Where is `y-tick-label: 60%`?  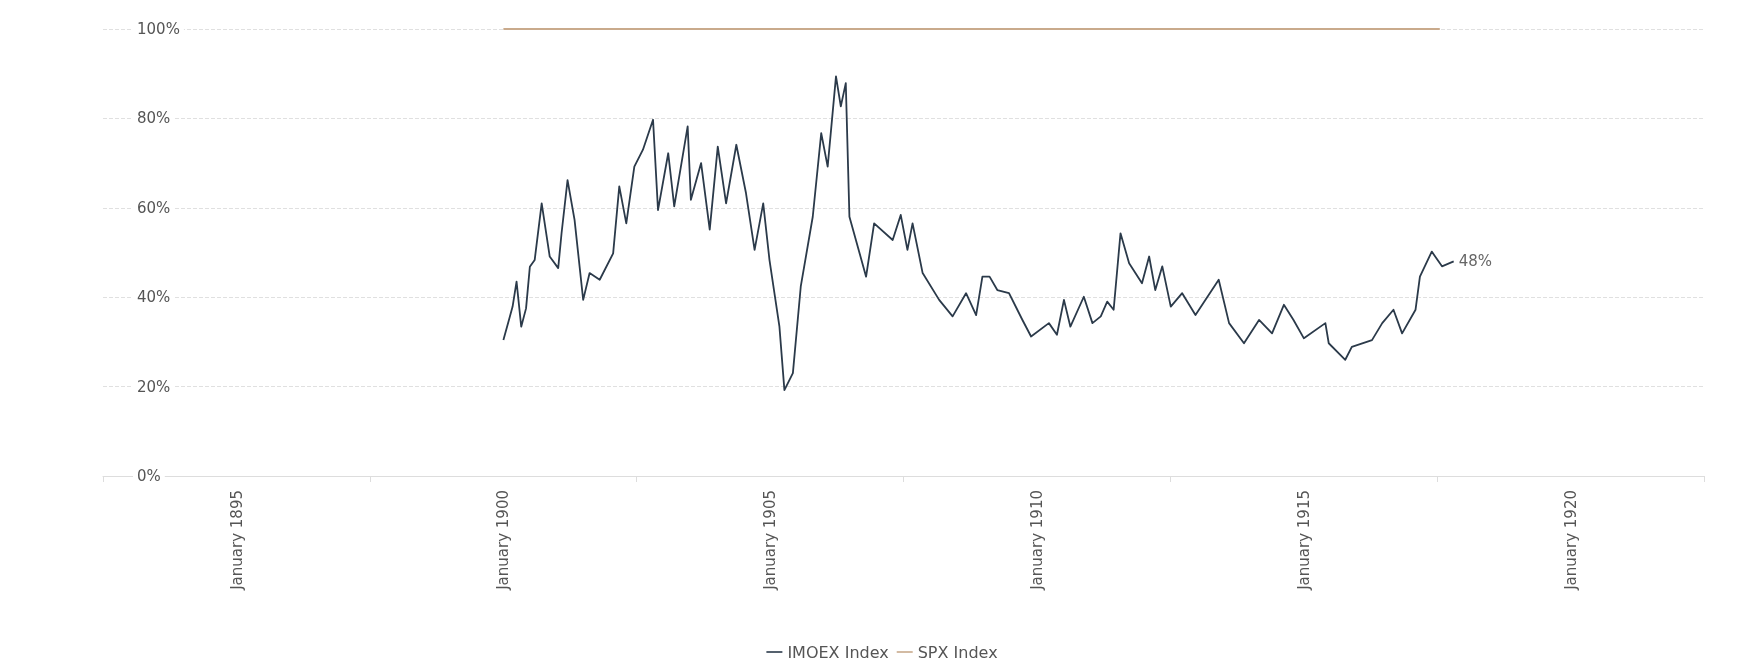 y-tick-label: 60% is located at coordinates (154, 207).